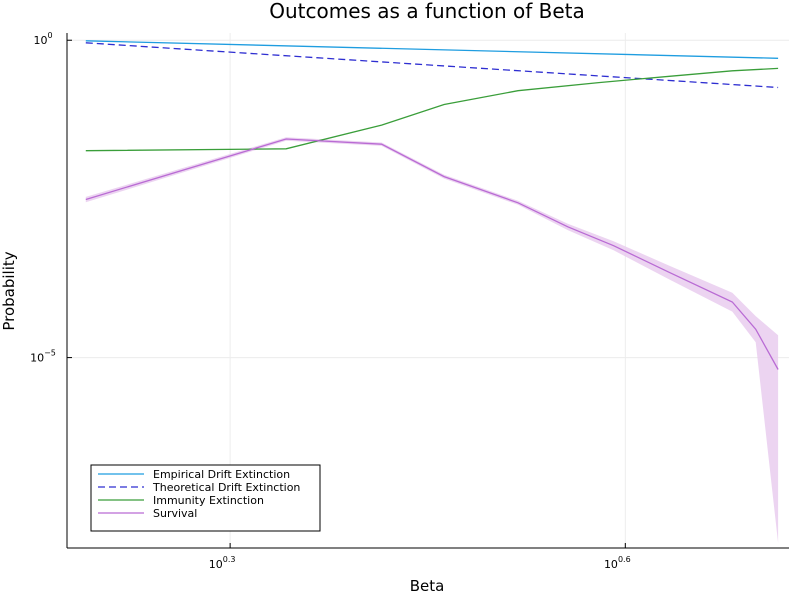 The width and height of the screenshot is (800, 600). I want to click on x-tick-label: 100.3, so click(222, 563).